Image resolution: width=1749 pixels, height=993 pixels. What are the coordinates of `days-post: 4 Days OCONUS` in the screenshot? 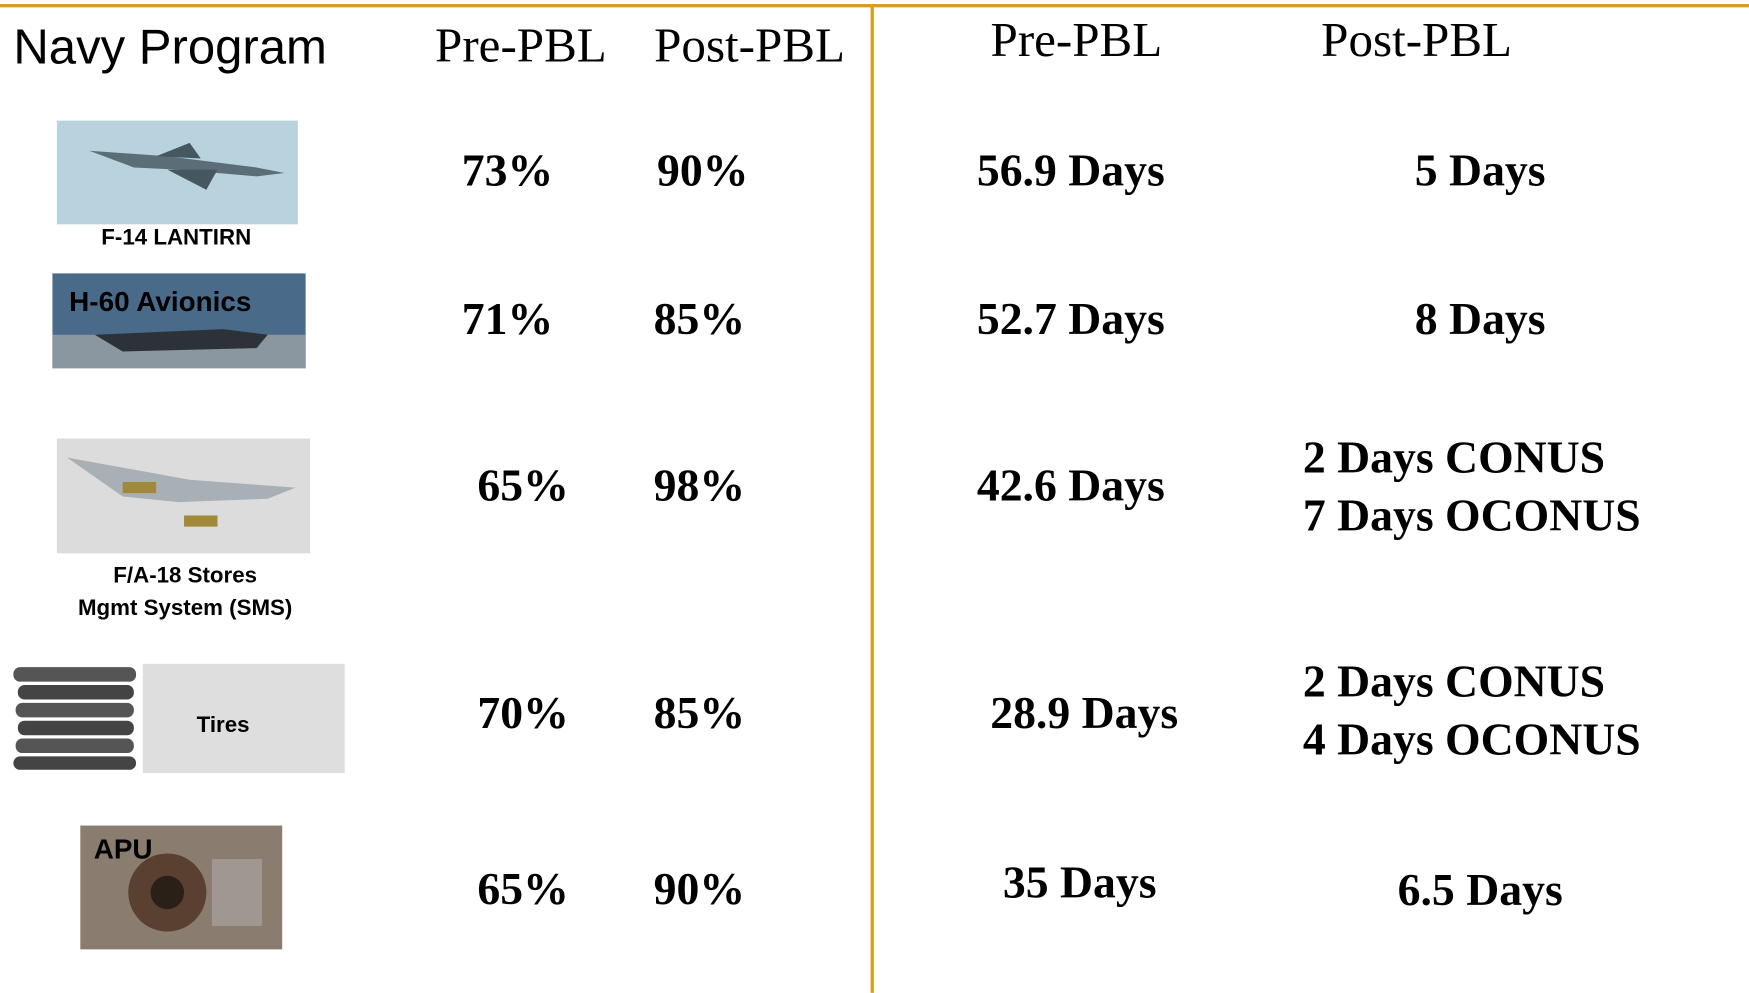 It's located at (1472, 739).